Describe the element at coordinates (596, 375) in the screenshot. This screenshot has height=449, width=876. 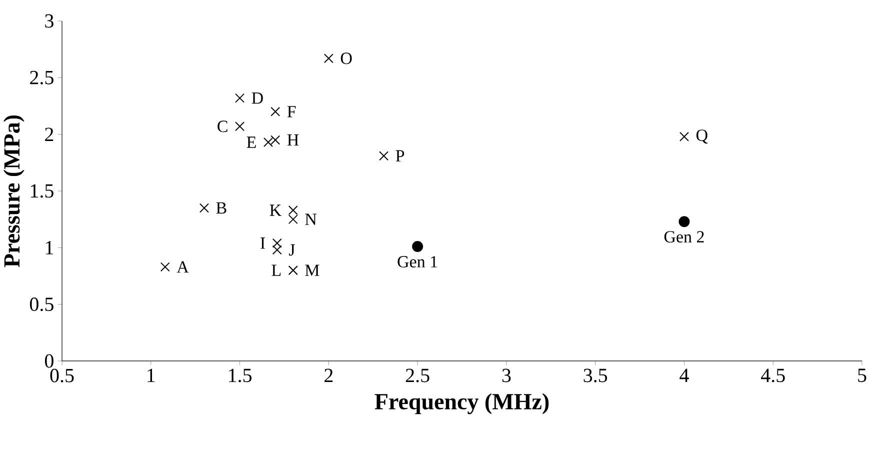
I see `x-tick-label: 3.5` at that location.